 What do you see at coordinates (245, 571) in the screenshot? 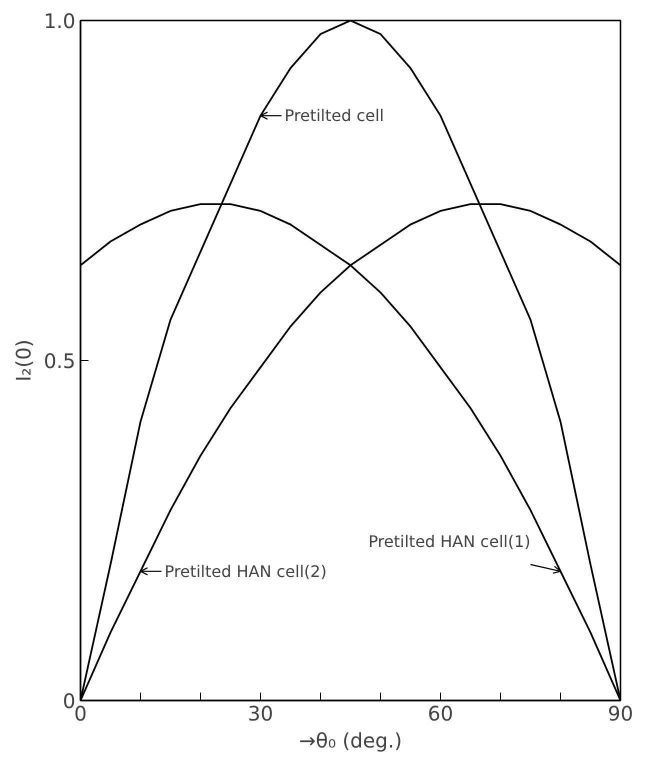
I see `annotation: Pretilted HAN cell(2)` at bounding box center [245, 571].